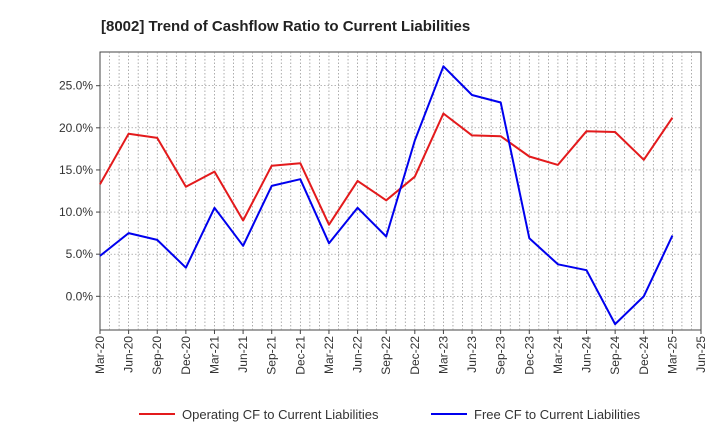 The height and width of the screenshot is (440, 720). I want to click on y-tick-label: 15.0%, so click(76, 170).